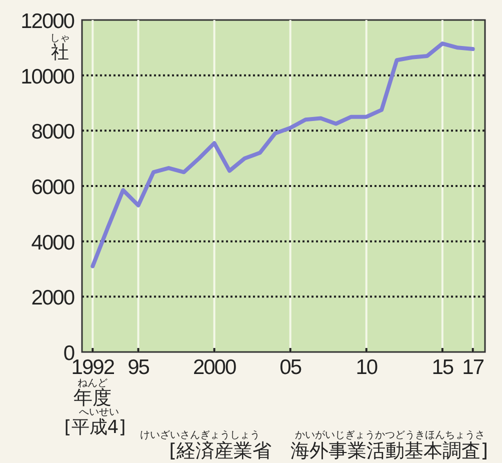 The height and width of the screenshot is (463, 502). I want to click on y-axis-title: 社, so click(60, 52).